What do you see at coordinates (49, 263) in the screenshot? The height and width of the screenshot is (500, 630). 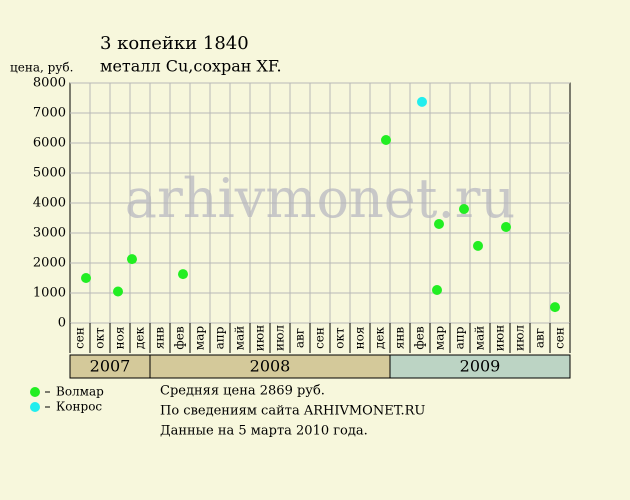 I see `y-tick-label: 2000` at bounding box center [49, 263].